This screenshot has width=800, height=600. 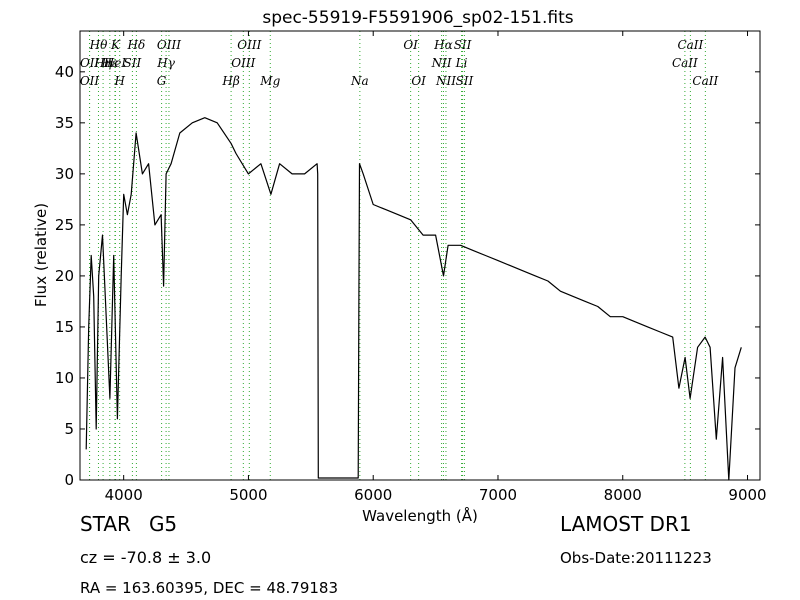 What do you see at coordinates (64, 174) in the screenshot?
I see `y-tick-label: 30` at bounding box center [64, 174].